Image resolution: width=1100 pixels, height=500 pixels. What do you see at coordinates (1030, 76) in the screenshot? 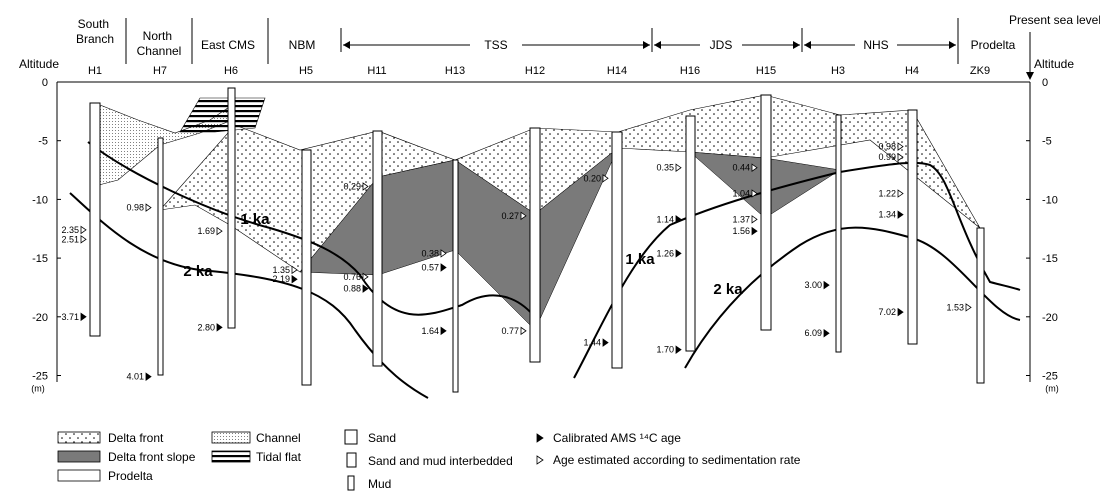
I see `sea-level-arrow-head` at bounding box center [1030, 76].